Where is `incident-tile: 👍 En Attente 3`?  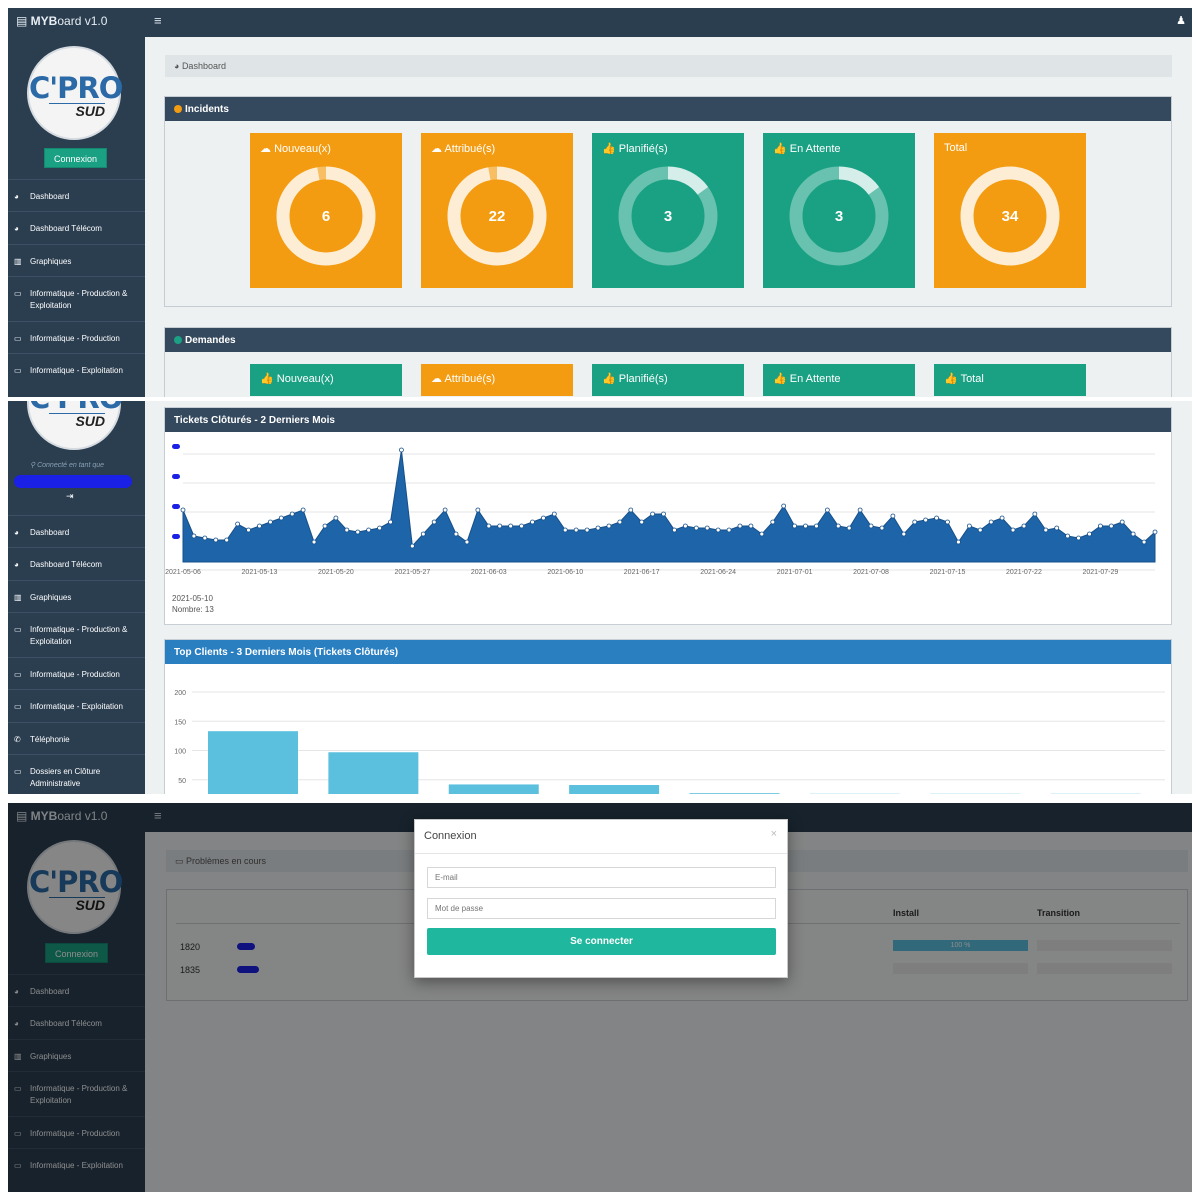
incident-tile: 👍 En Attente 3 is located at coordinates (839, 210).